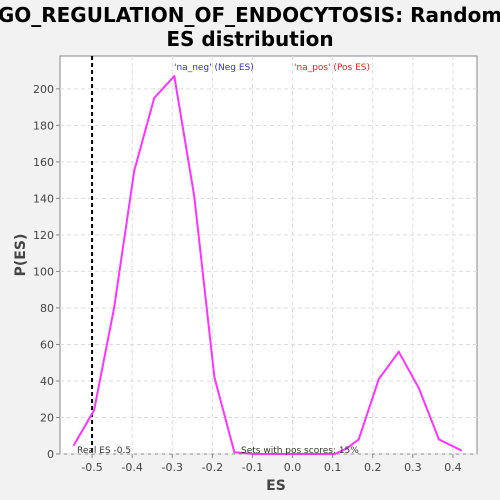 This screenshot has height=500, width=500. What do you see at coordinates (332, 68) in the screenshot?
I see `legend-pos: 'na_pos' (Pos ES)` at bounding box center [332, 68].